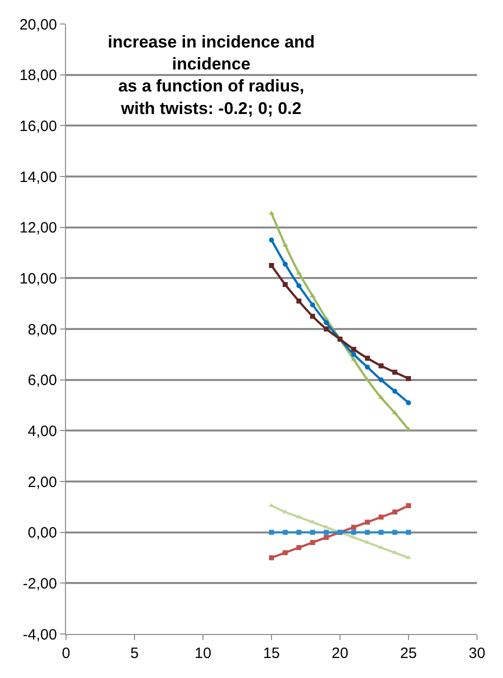  I want to click on x-tick-label: 5, so click(134, 653).